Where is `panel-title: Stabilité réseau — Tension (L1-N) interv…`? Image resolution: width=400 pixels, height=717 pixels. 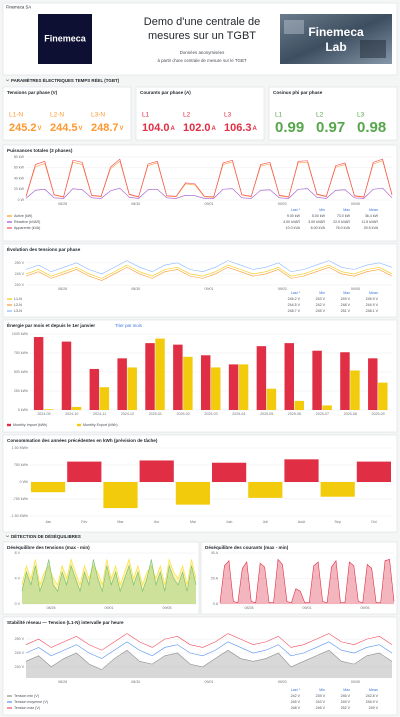 panel-title: Stabilité réseau — Tension (L1-N) interv… is located at coordinates (65, 622).